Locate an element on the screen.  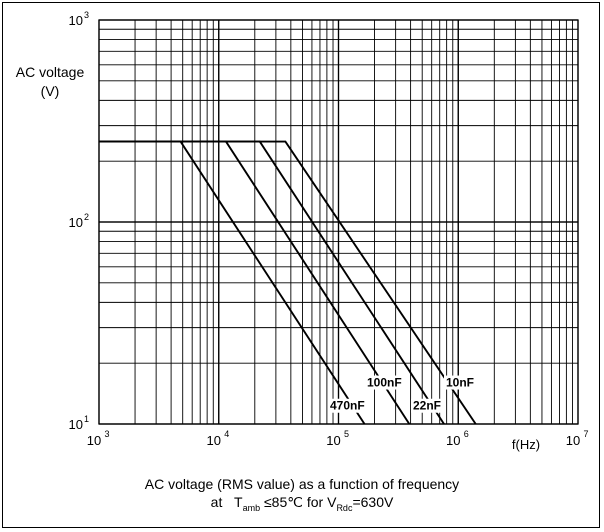
y-tick-exponent: 2 is located at coordinates (86, 217).